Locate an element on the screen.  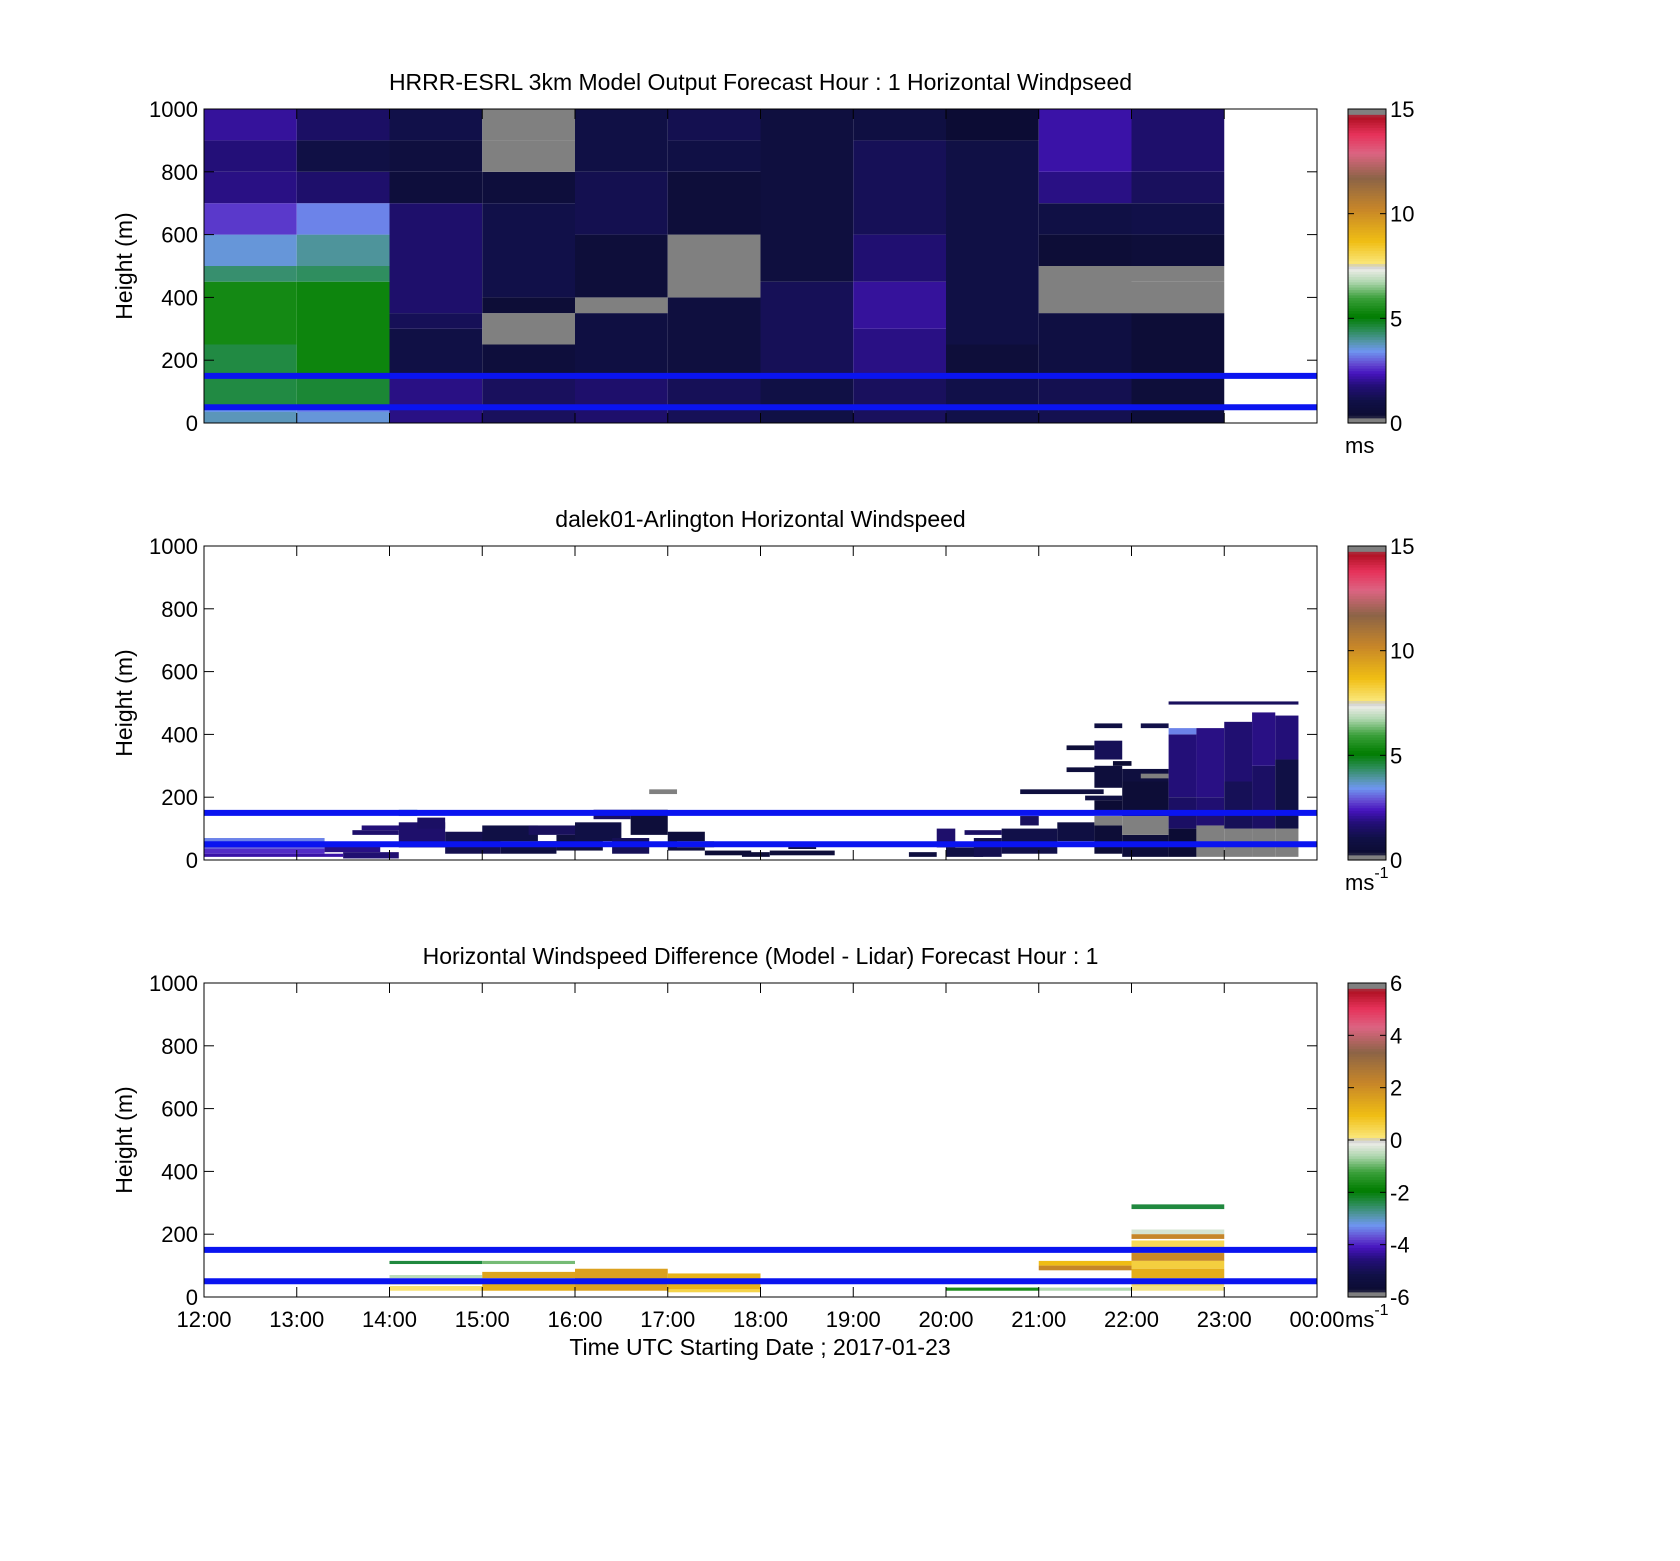
colorbar-unit: ms-1 is located at coordinates (1367, 1317).